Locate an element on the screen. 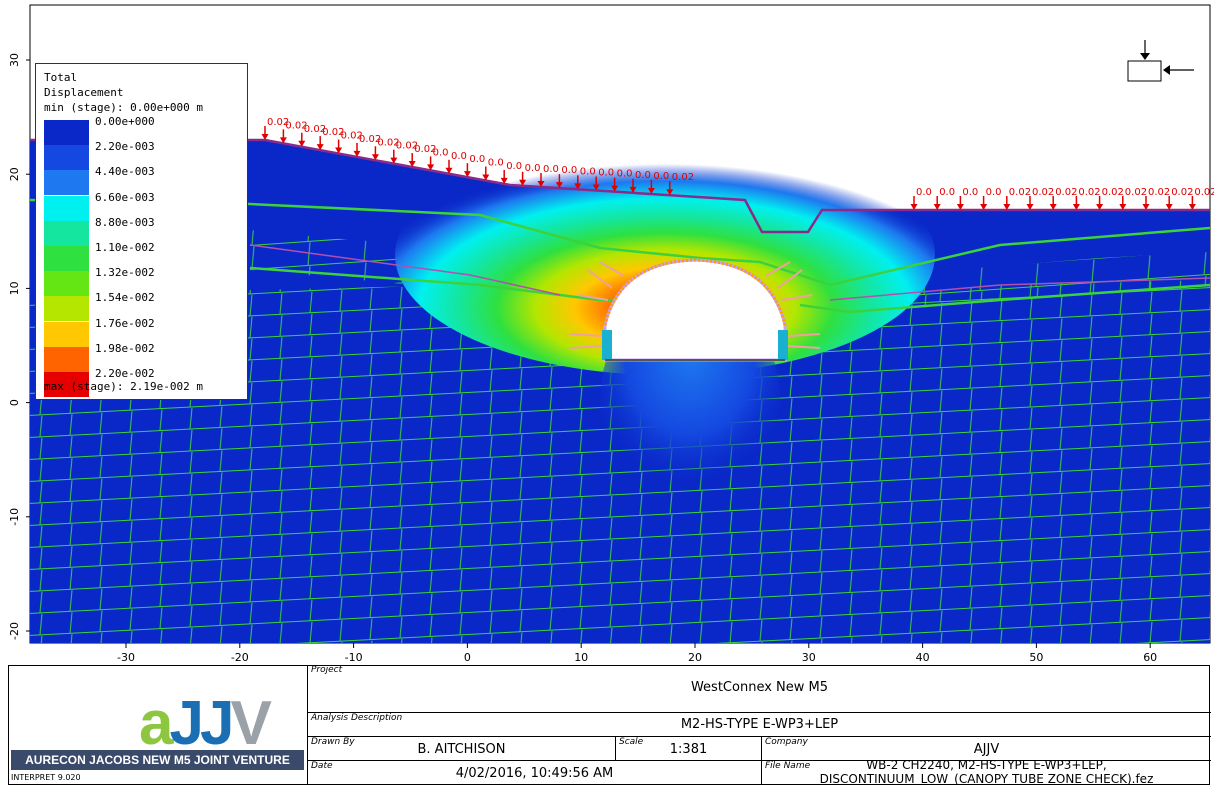 This screenshot has width=1214, height=793. x-axis: -30 -20 -10 0 10 20 30 40 50 60 is located at coordinates (637, 653).